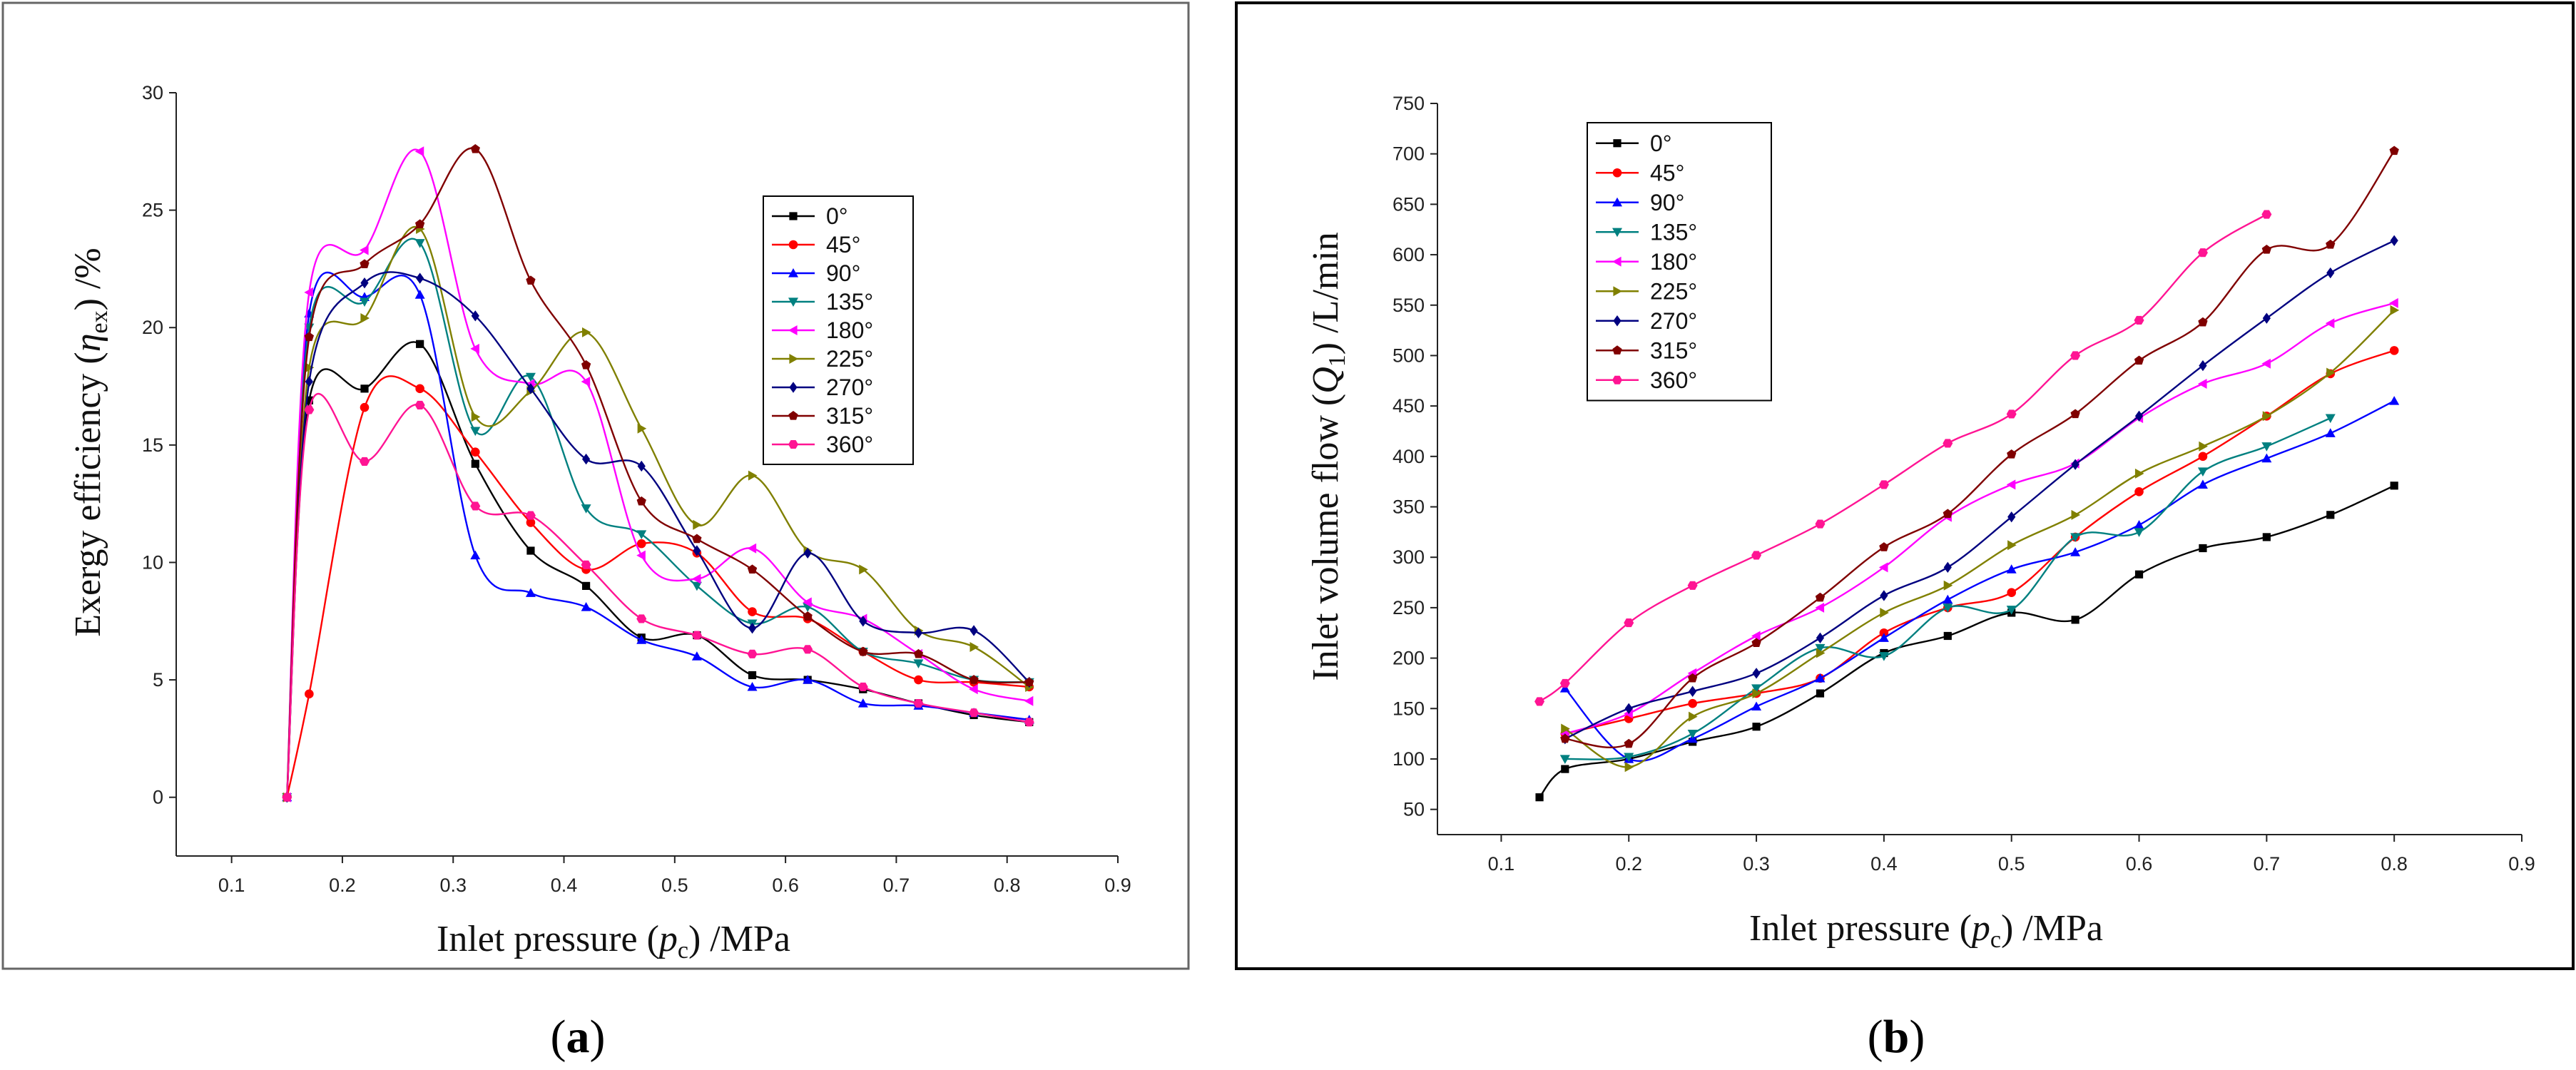 This screenshot has width=2576, height=1070. I want to click on panel-a-legend-label: 225°, so click(849, 359).